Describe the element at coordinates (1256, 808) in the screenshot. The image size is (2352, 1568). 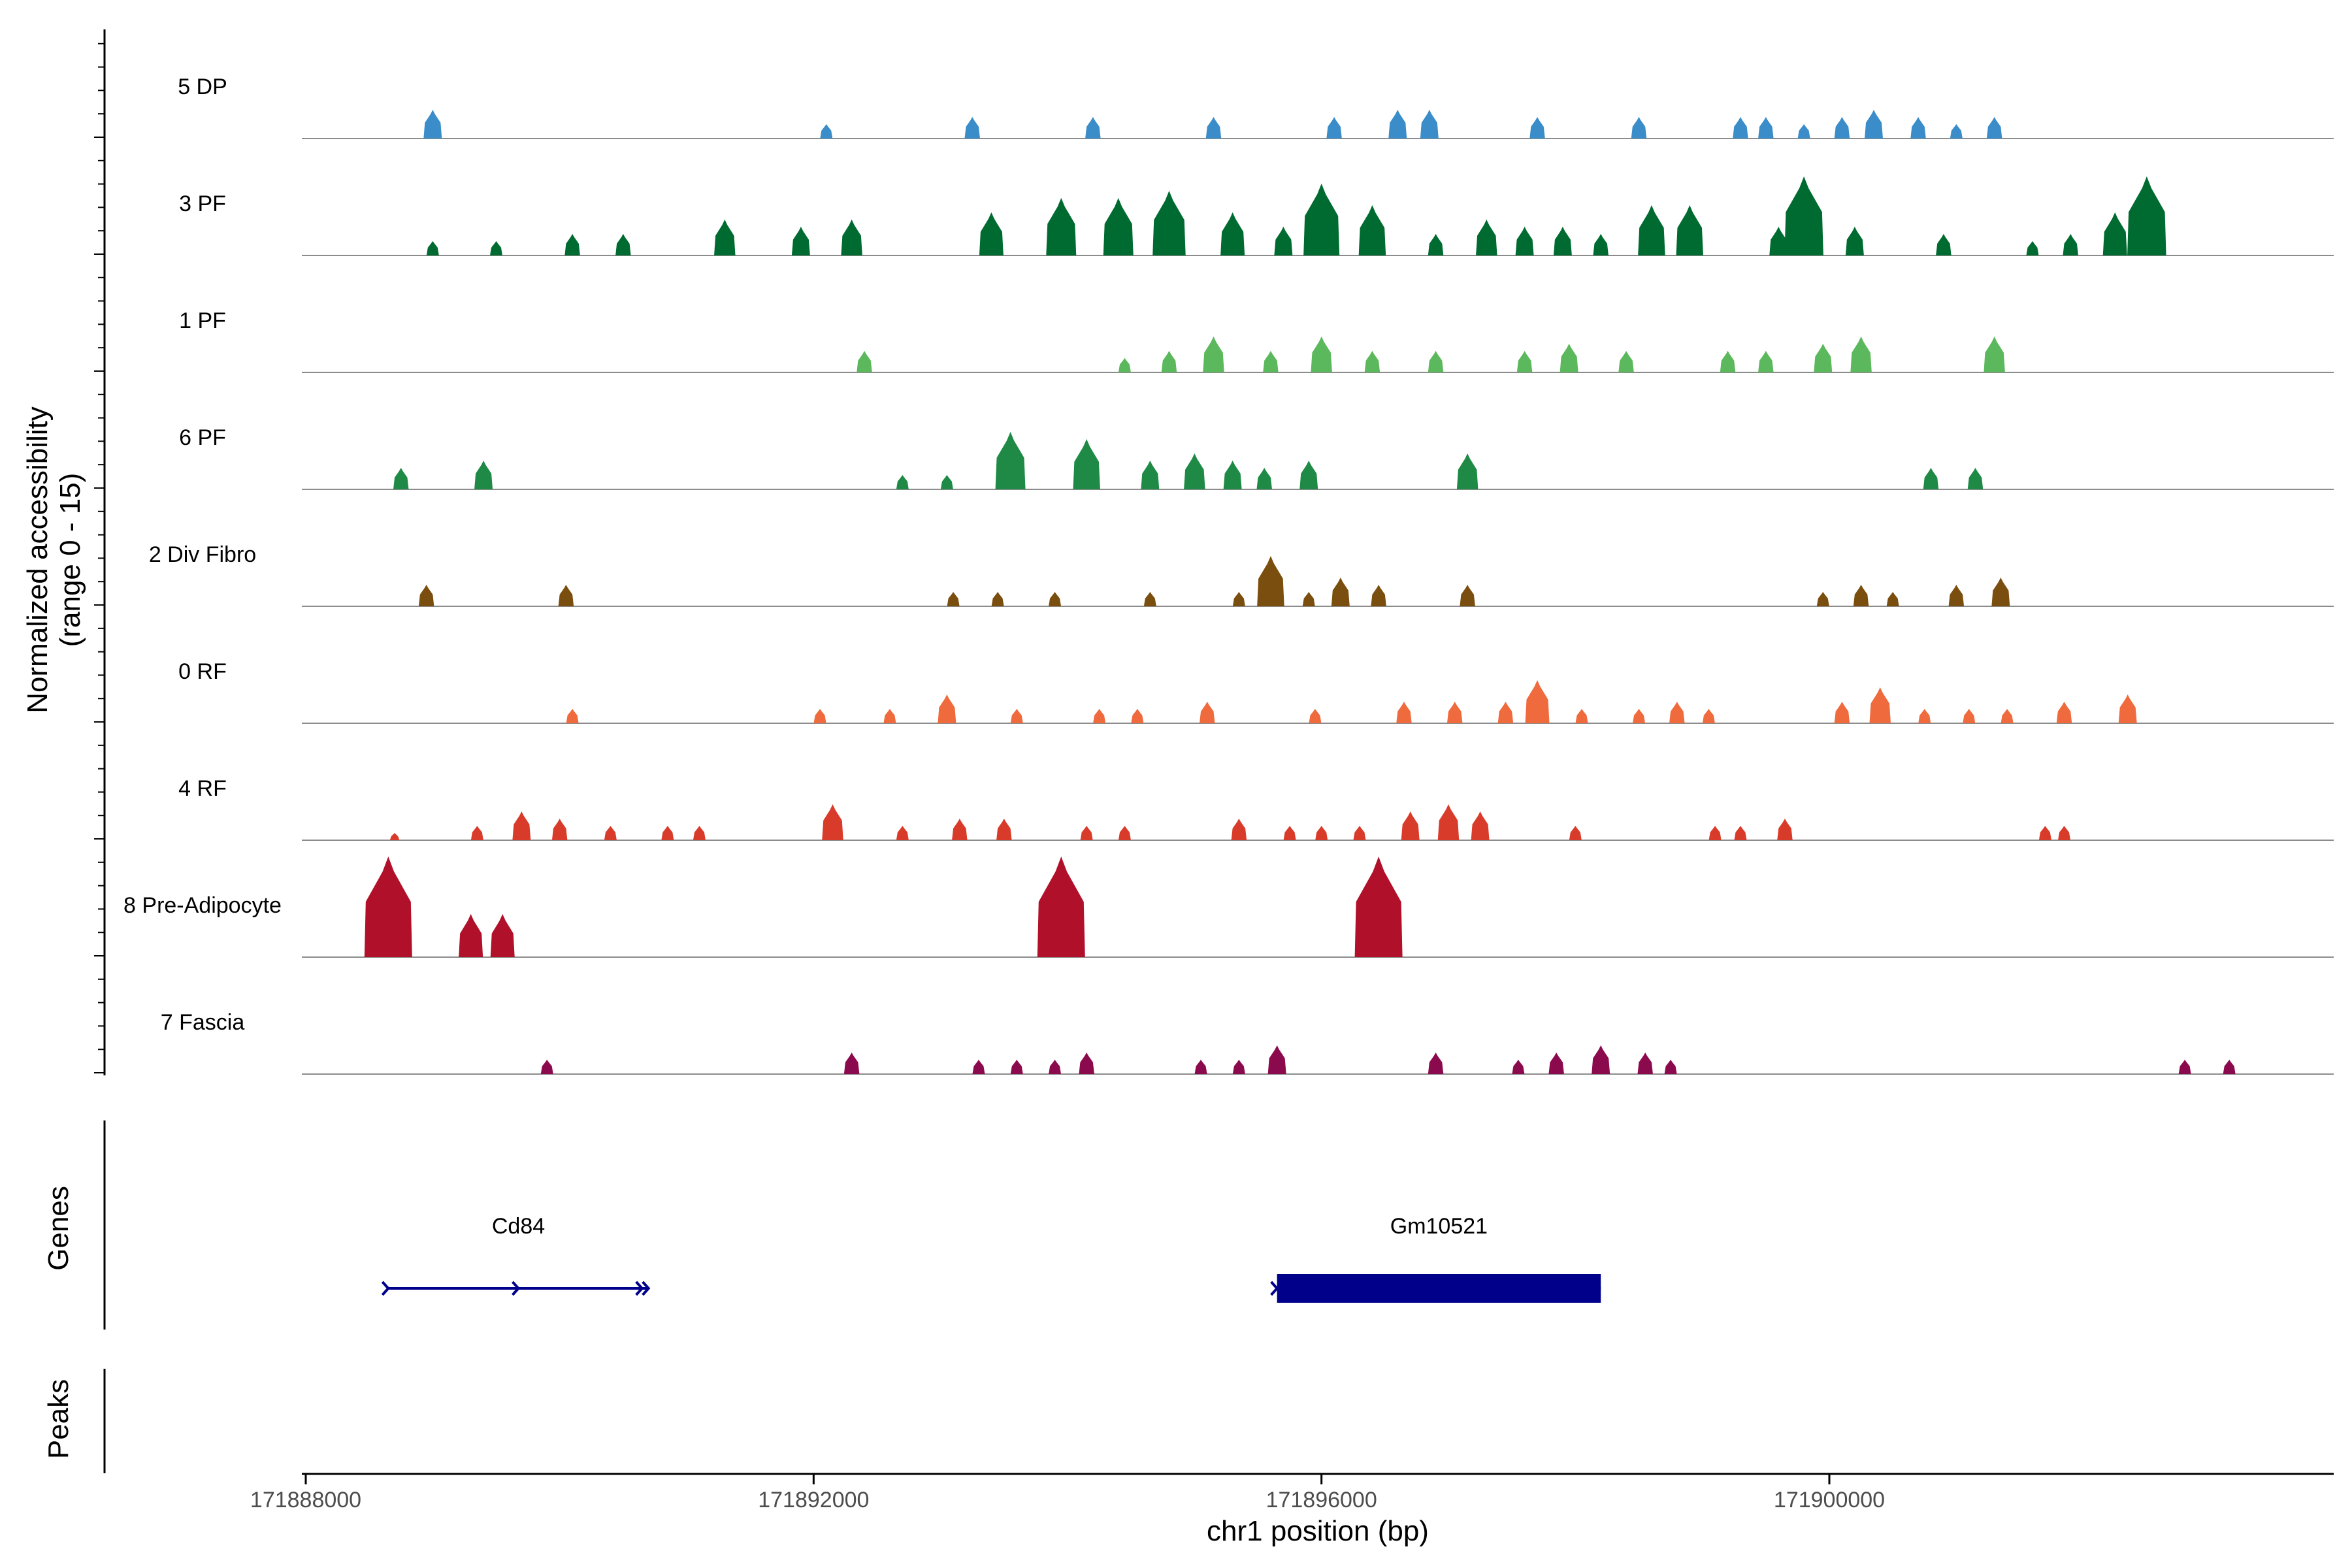
I see `track-7: 4 RF` at that location.